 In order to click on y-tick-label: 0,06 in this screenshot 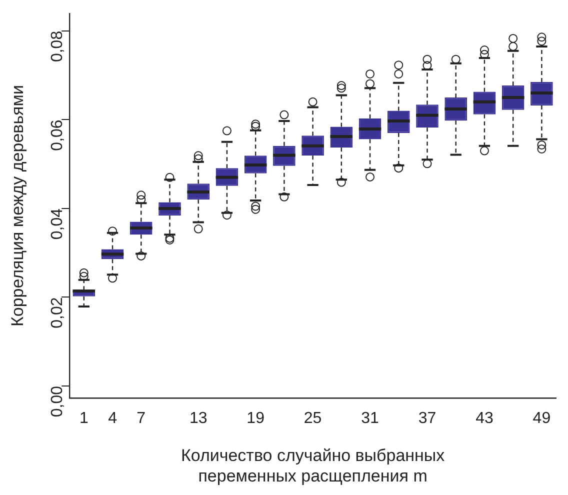, I will do `click(57, 135)`.